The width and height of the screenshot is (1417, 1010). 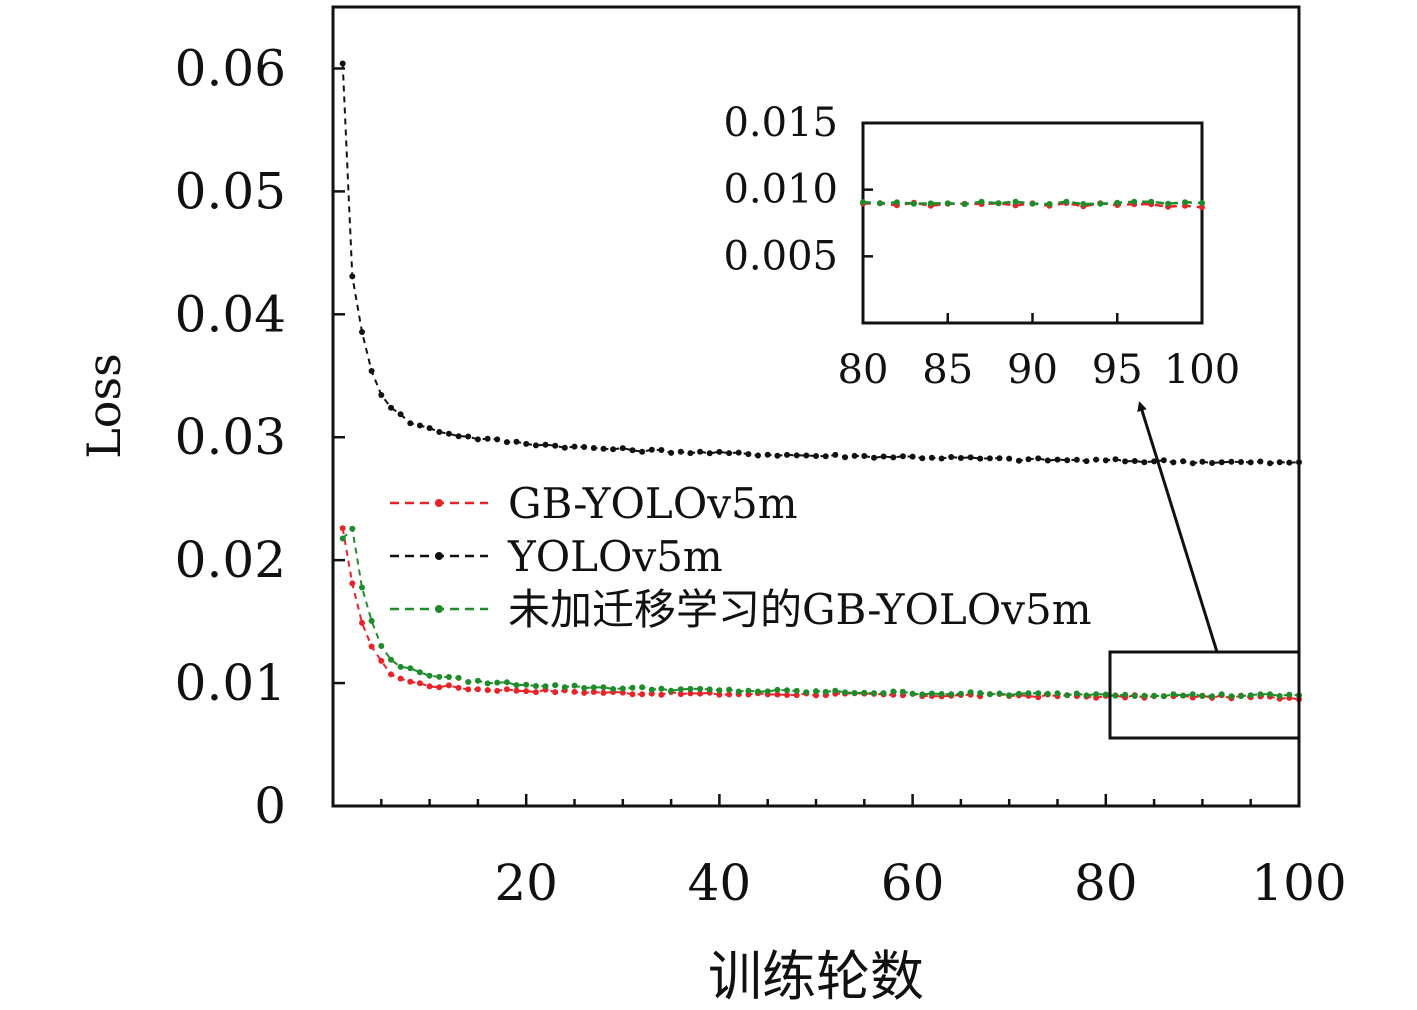 What do you see at coordinates (820, 612) in the screenshot?
I see `series-line` at bounding box center [820, 612].